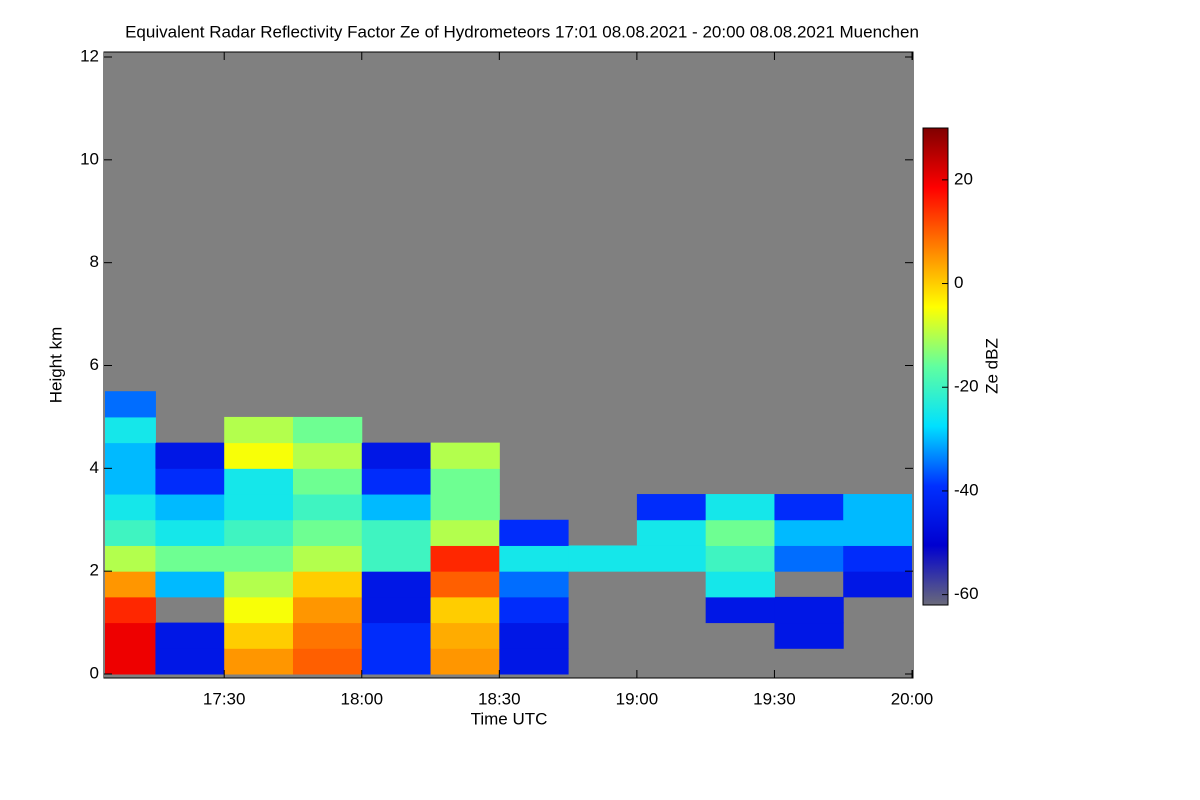  I want to click on colorbar-tick-label: -40, so click(966, 489).